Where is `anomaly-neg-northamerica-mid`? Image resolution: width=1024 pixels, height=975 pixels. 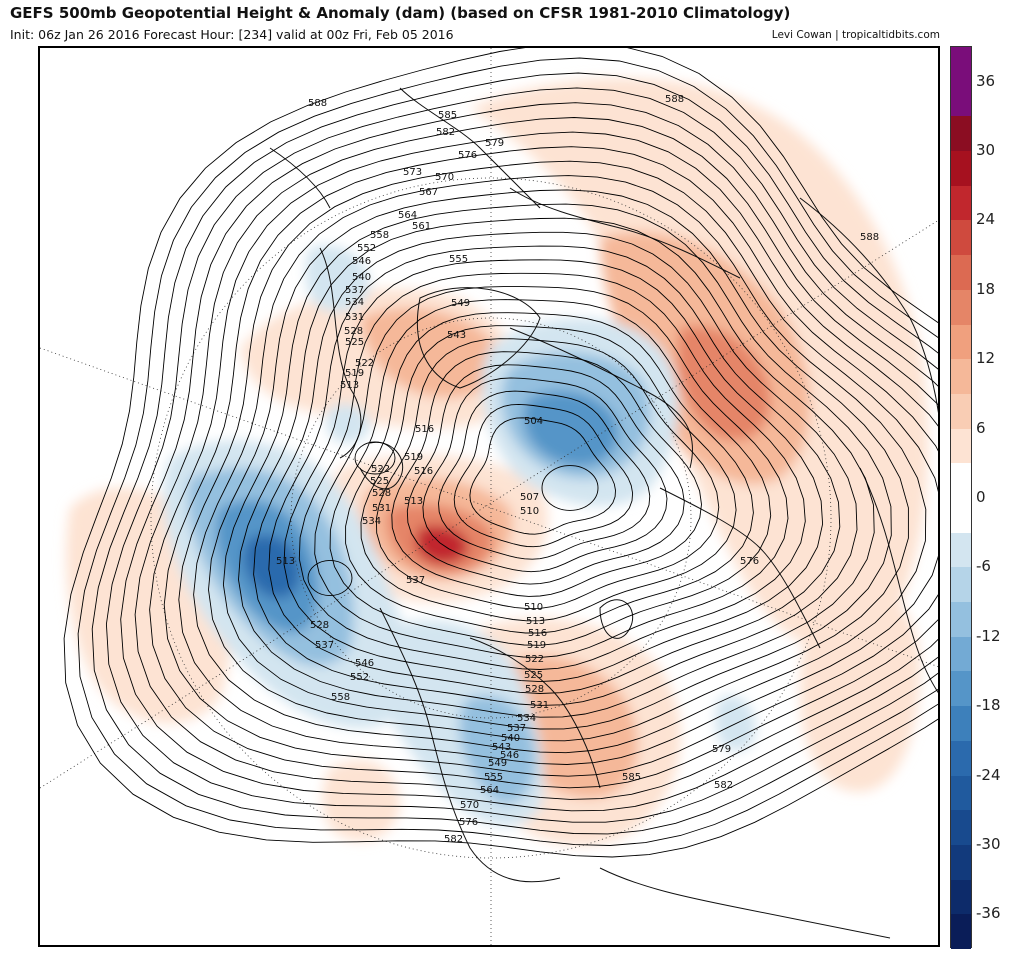
anomaly-neg-northamerica-mid is located at coordinates (497, 749).